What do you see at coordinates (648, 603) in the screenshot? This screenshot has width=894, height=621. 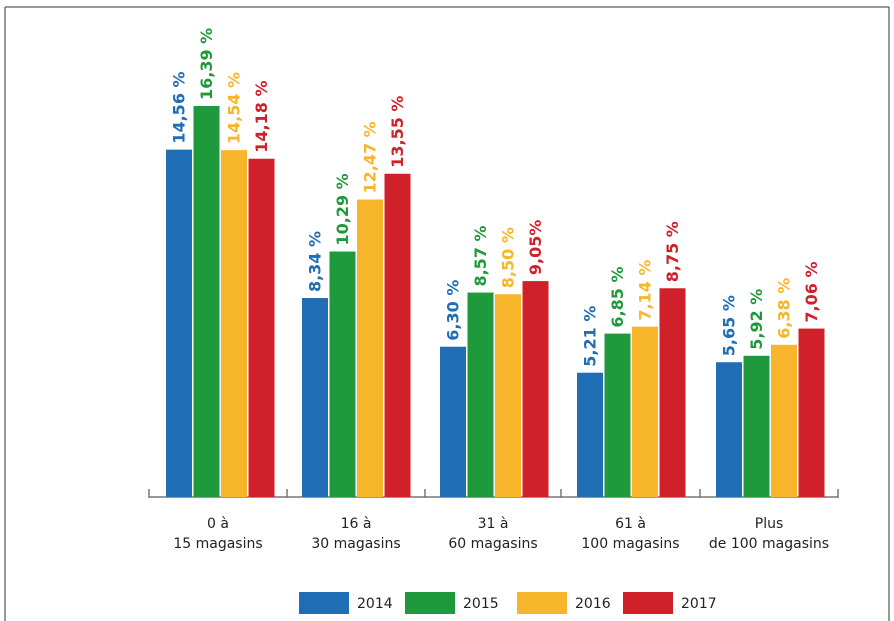 I see `legend-swatch-2017` at bounding box center [648, 603].